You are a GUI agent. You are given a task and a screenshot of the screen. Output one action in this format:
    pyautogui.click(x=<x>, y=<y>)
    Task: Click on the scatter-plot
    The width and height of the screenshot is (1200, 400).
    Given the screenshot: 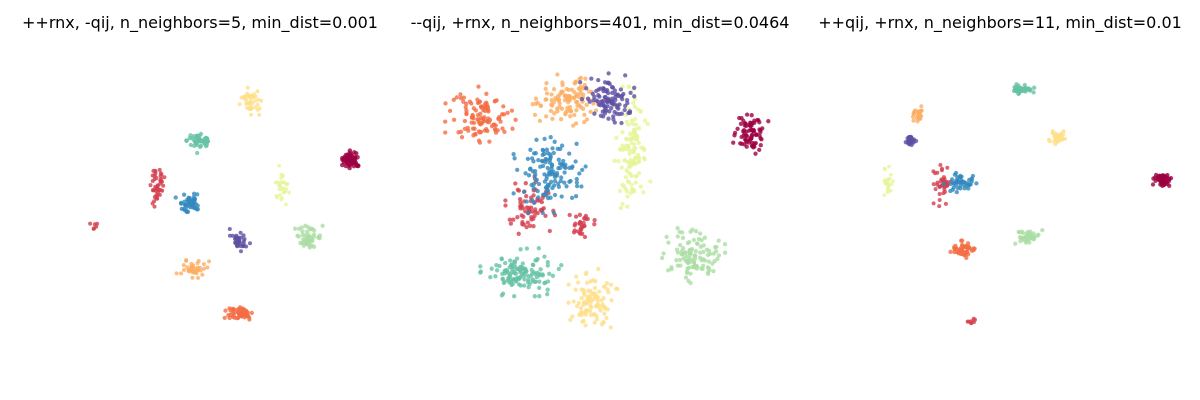 What is the action you would take?
    pyautogui.click(x=224, y=203)
    